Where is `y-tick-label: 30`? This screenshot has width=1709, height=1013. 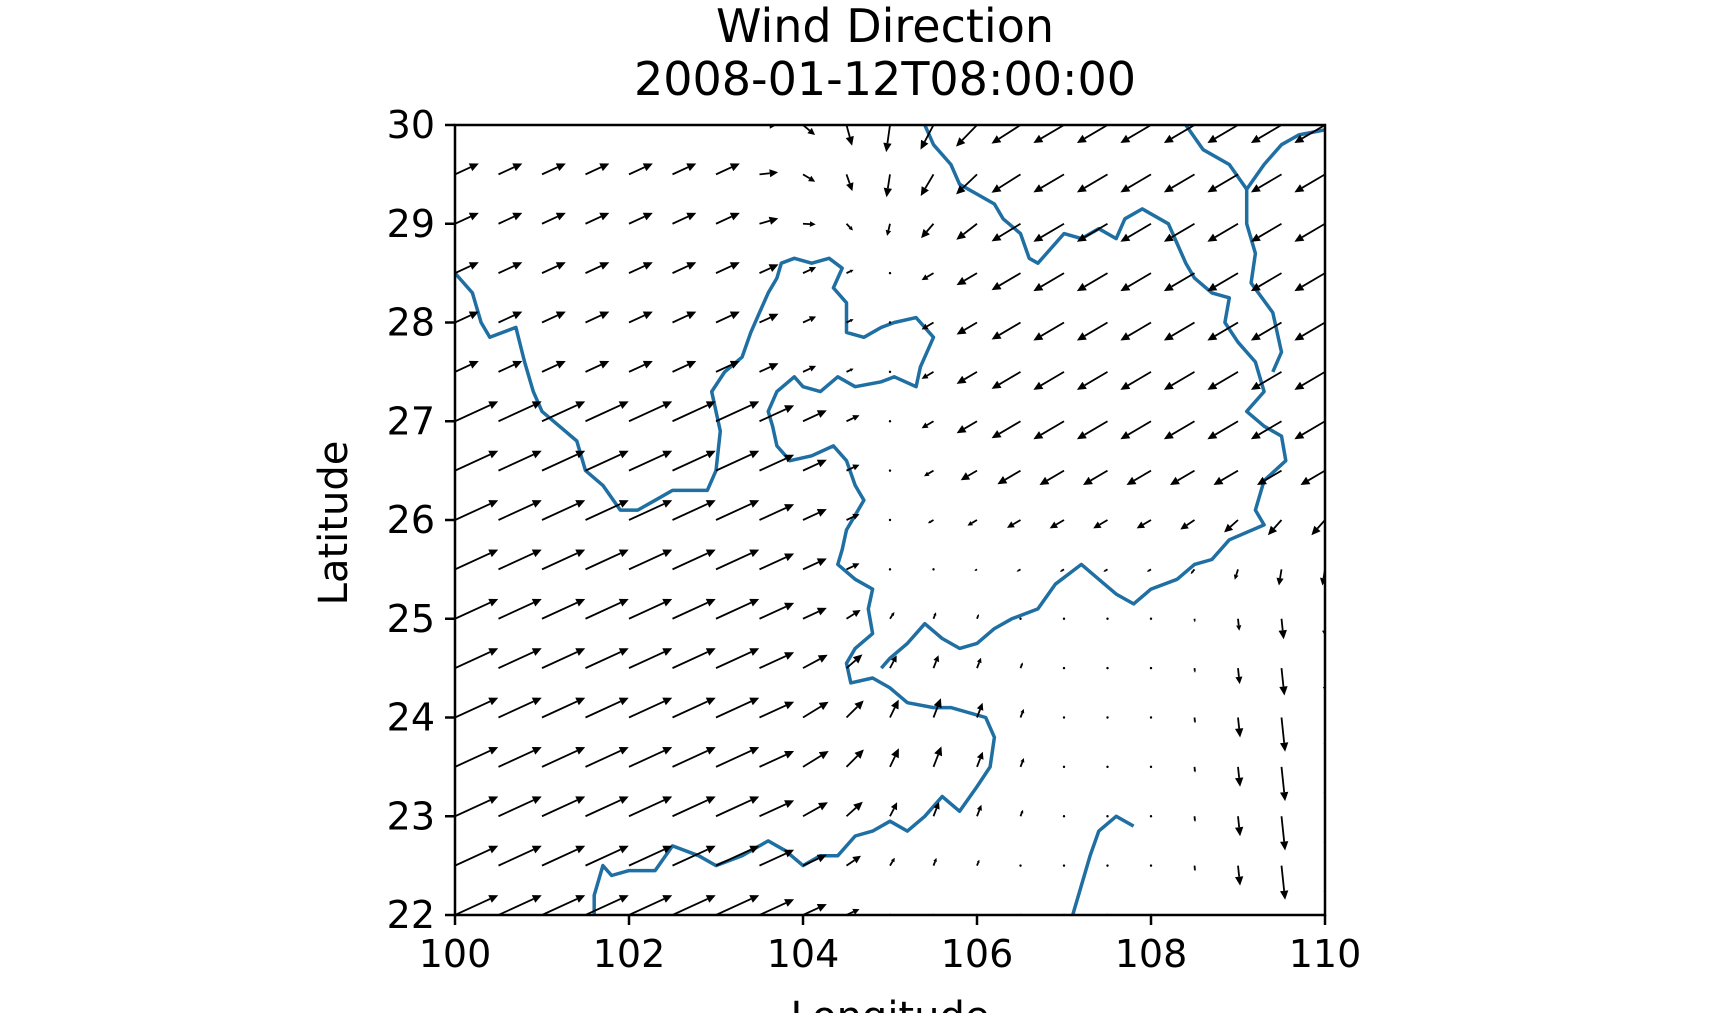 y-tick-label: 30 is located at coordinates (411, 125).